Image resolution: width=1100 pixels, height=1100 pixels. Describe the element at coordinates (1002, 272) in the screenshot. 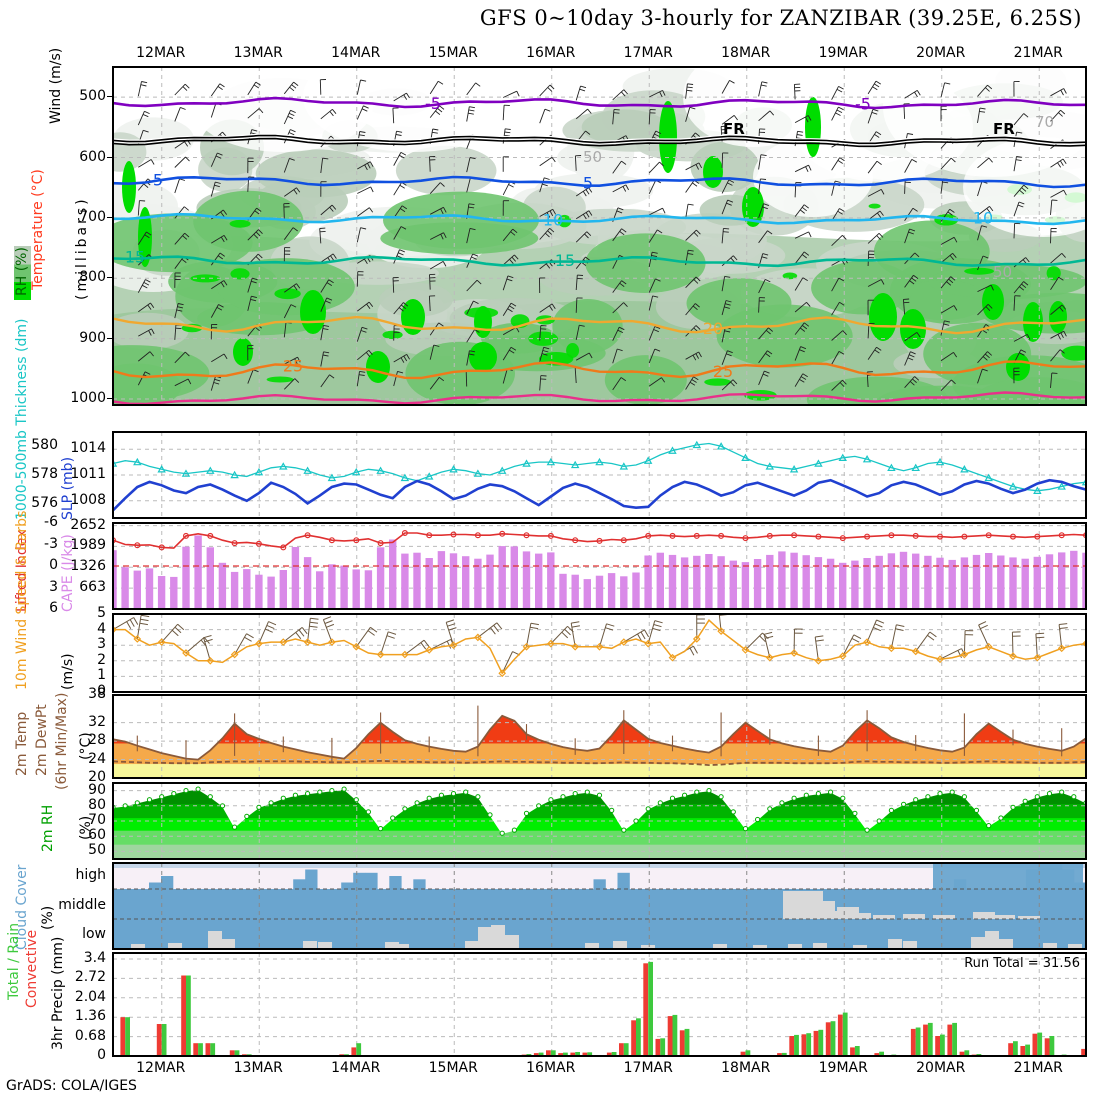

I see `svg-text: 50` at that location.